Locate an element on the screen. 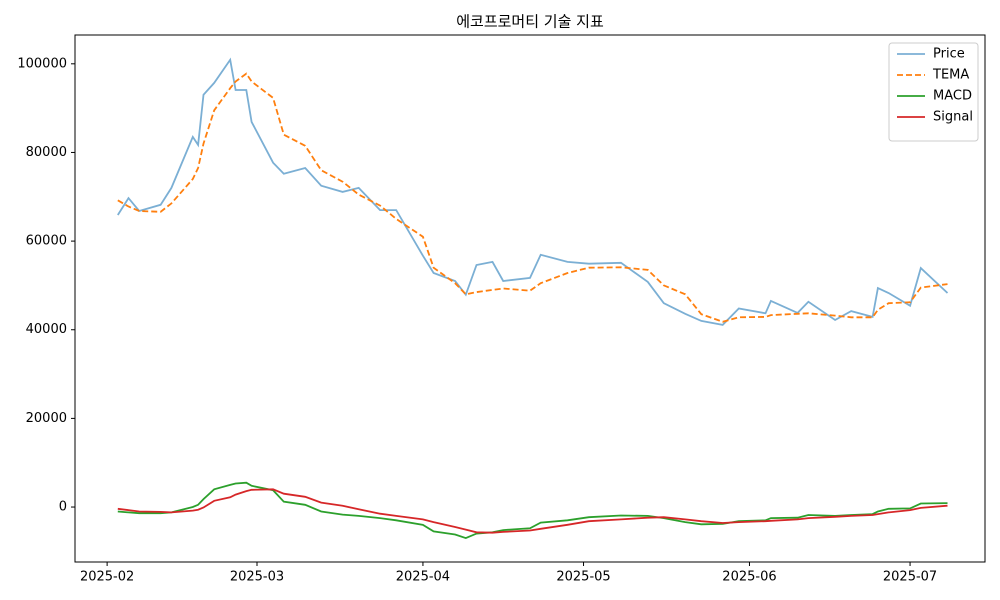 This screenshot has height=600, width=1000. x-tick-label: 2025-03 is located at coordinates (257, 577).